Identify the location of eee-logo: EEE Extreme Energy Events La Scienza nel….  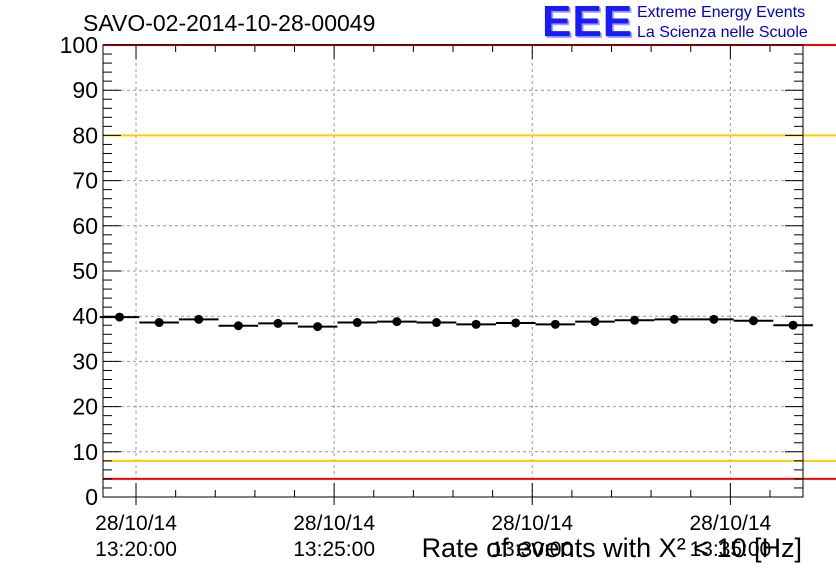
(687, 23).